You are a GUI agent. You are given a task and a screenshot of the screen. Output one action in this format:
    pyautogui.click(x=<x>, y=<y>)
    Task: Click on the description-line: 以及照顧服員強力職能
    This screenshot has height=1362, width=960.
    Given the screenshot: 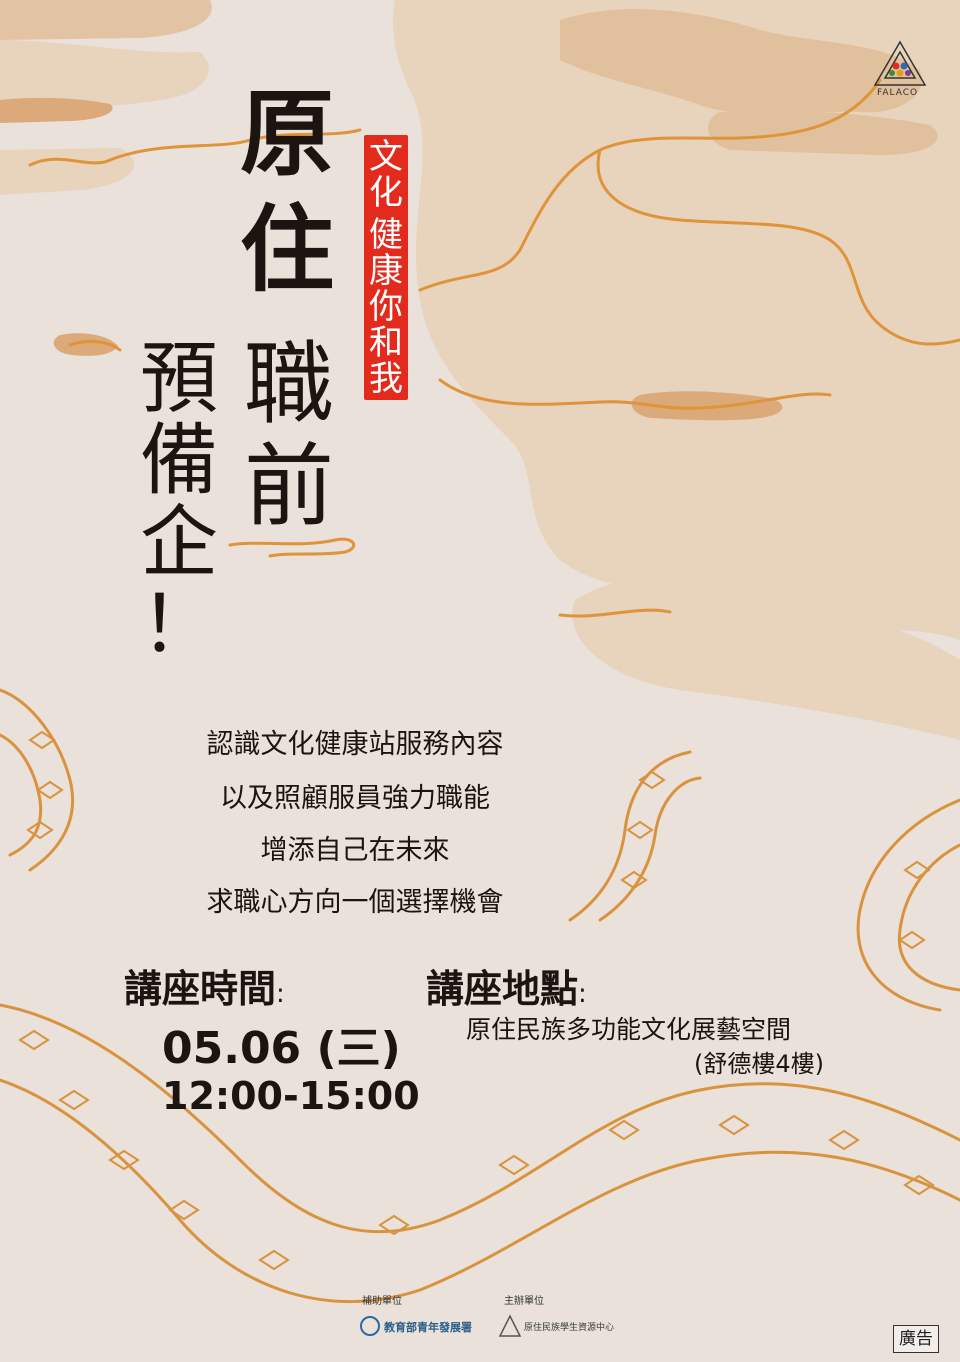 What is the action you would take?
    pyautogui.click(x=355, y=798)
    